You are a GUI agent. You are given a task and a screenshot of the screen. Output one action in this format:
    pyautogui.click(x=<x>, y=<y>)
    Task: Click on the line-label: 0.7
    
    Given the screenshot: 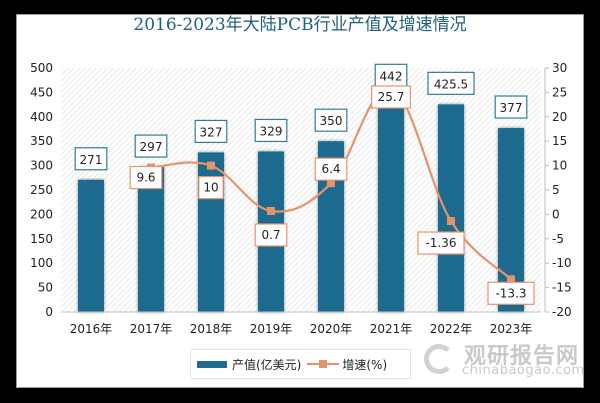 What is the action you would take?
    pyautogui.click(x=270, y=235)
    